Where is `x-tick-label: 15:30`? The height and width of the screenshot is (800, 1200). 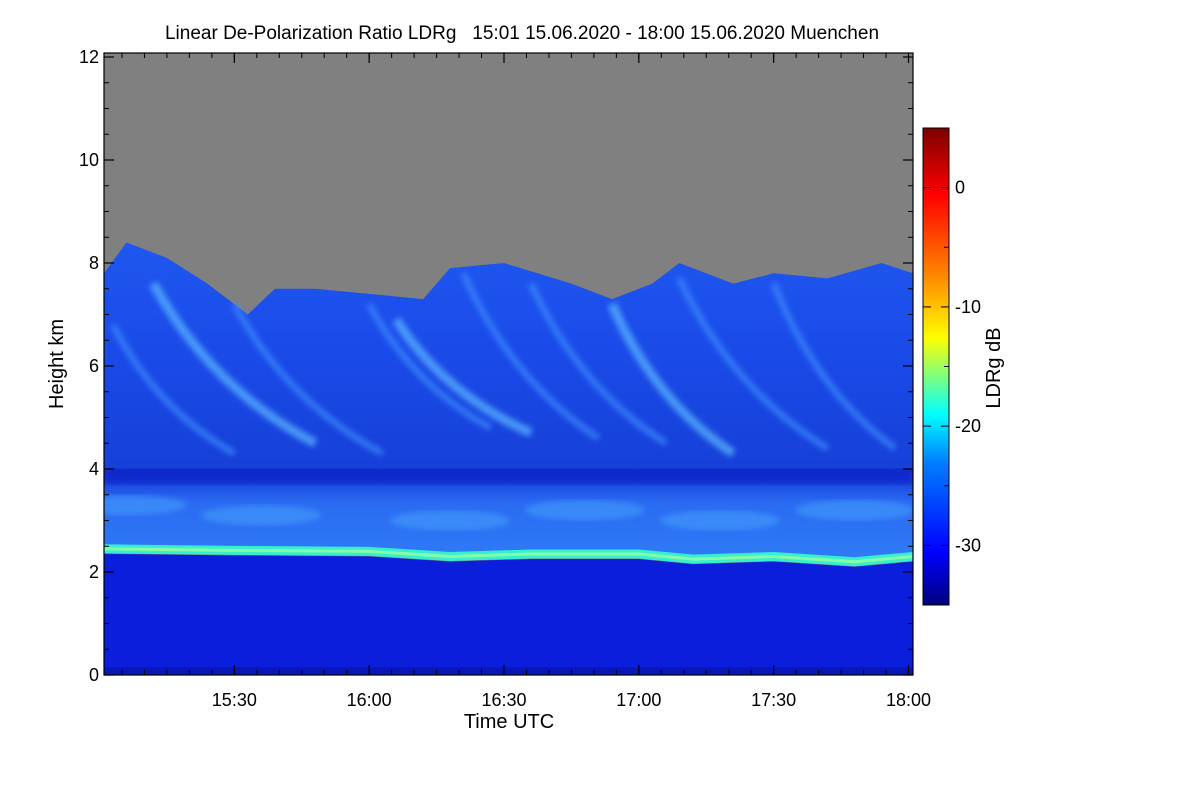 x-tick-label: 15:30 is located at coordinates (234, 700).